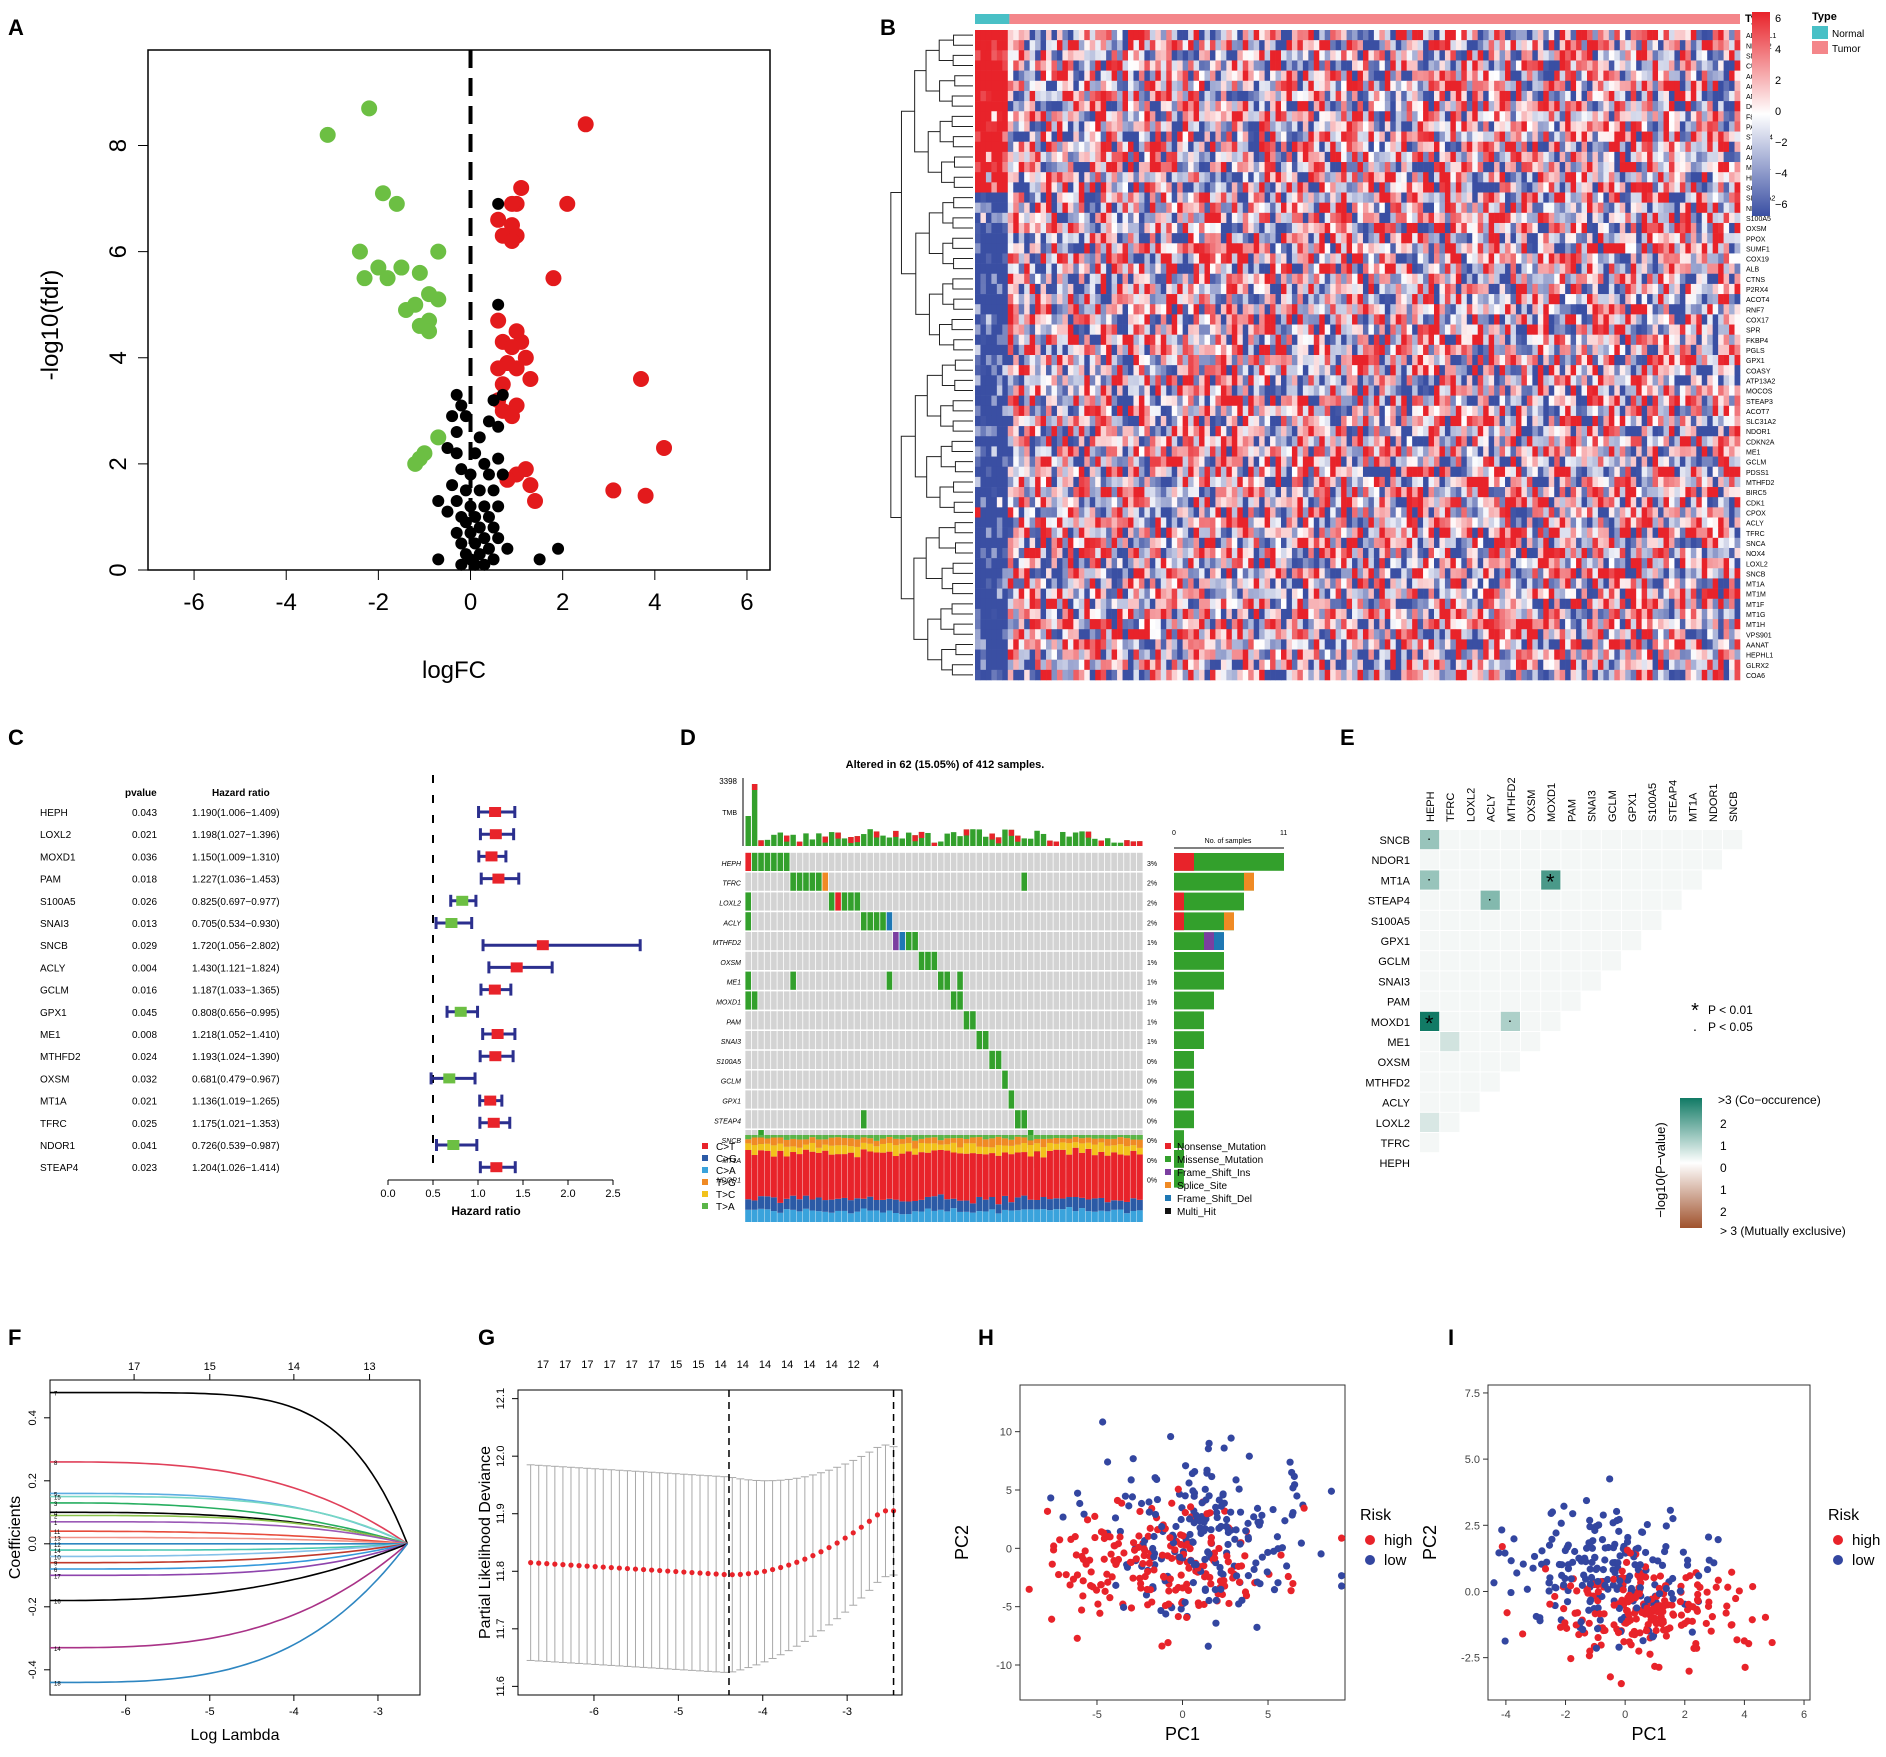  Describe the element at coordinates (475, 516) in the screenshot. I see `point-ns` at that location.